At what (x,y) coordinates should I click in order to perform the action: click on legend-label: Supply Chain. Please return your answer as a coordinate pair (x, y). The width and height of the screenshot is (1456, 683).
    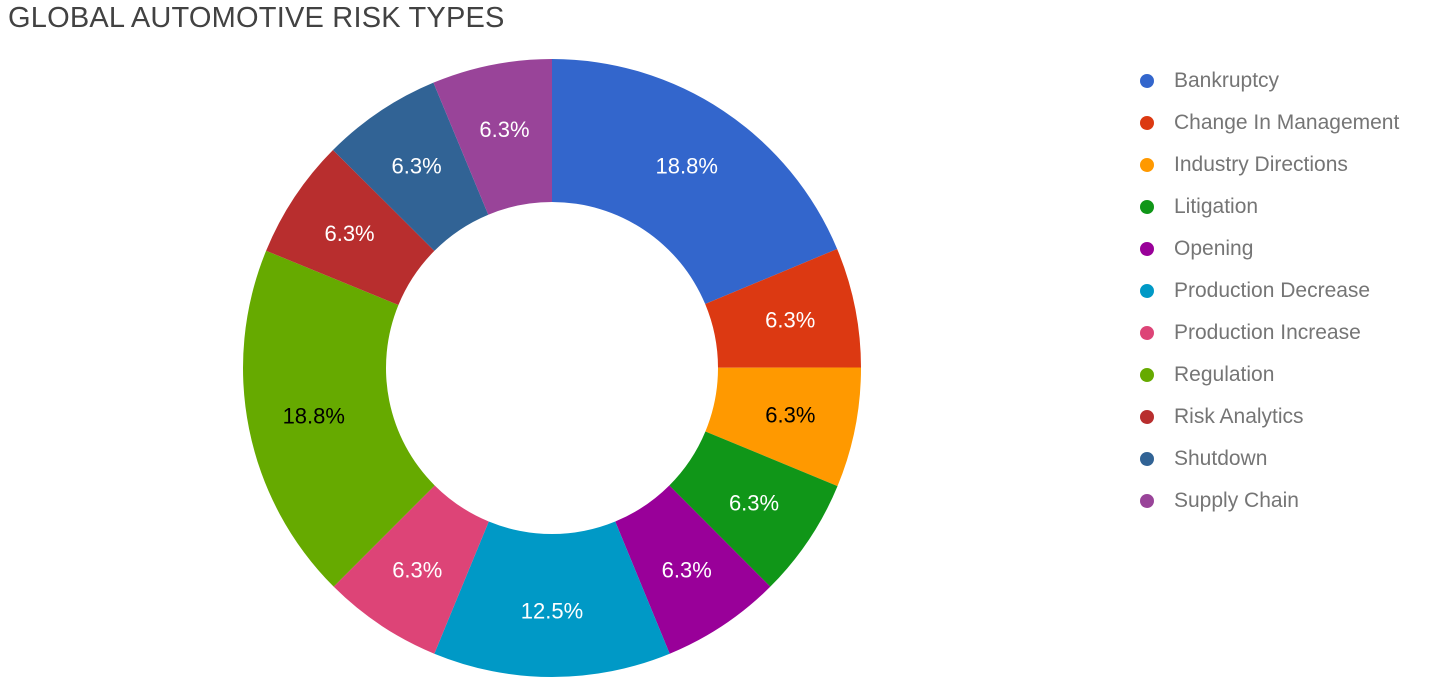
    Looking at the image, I should click on (1236, 500).